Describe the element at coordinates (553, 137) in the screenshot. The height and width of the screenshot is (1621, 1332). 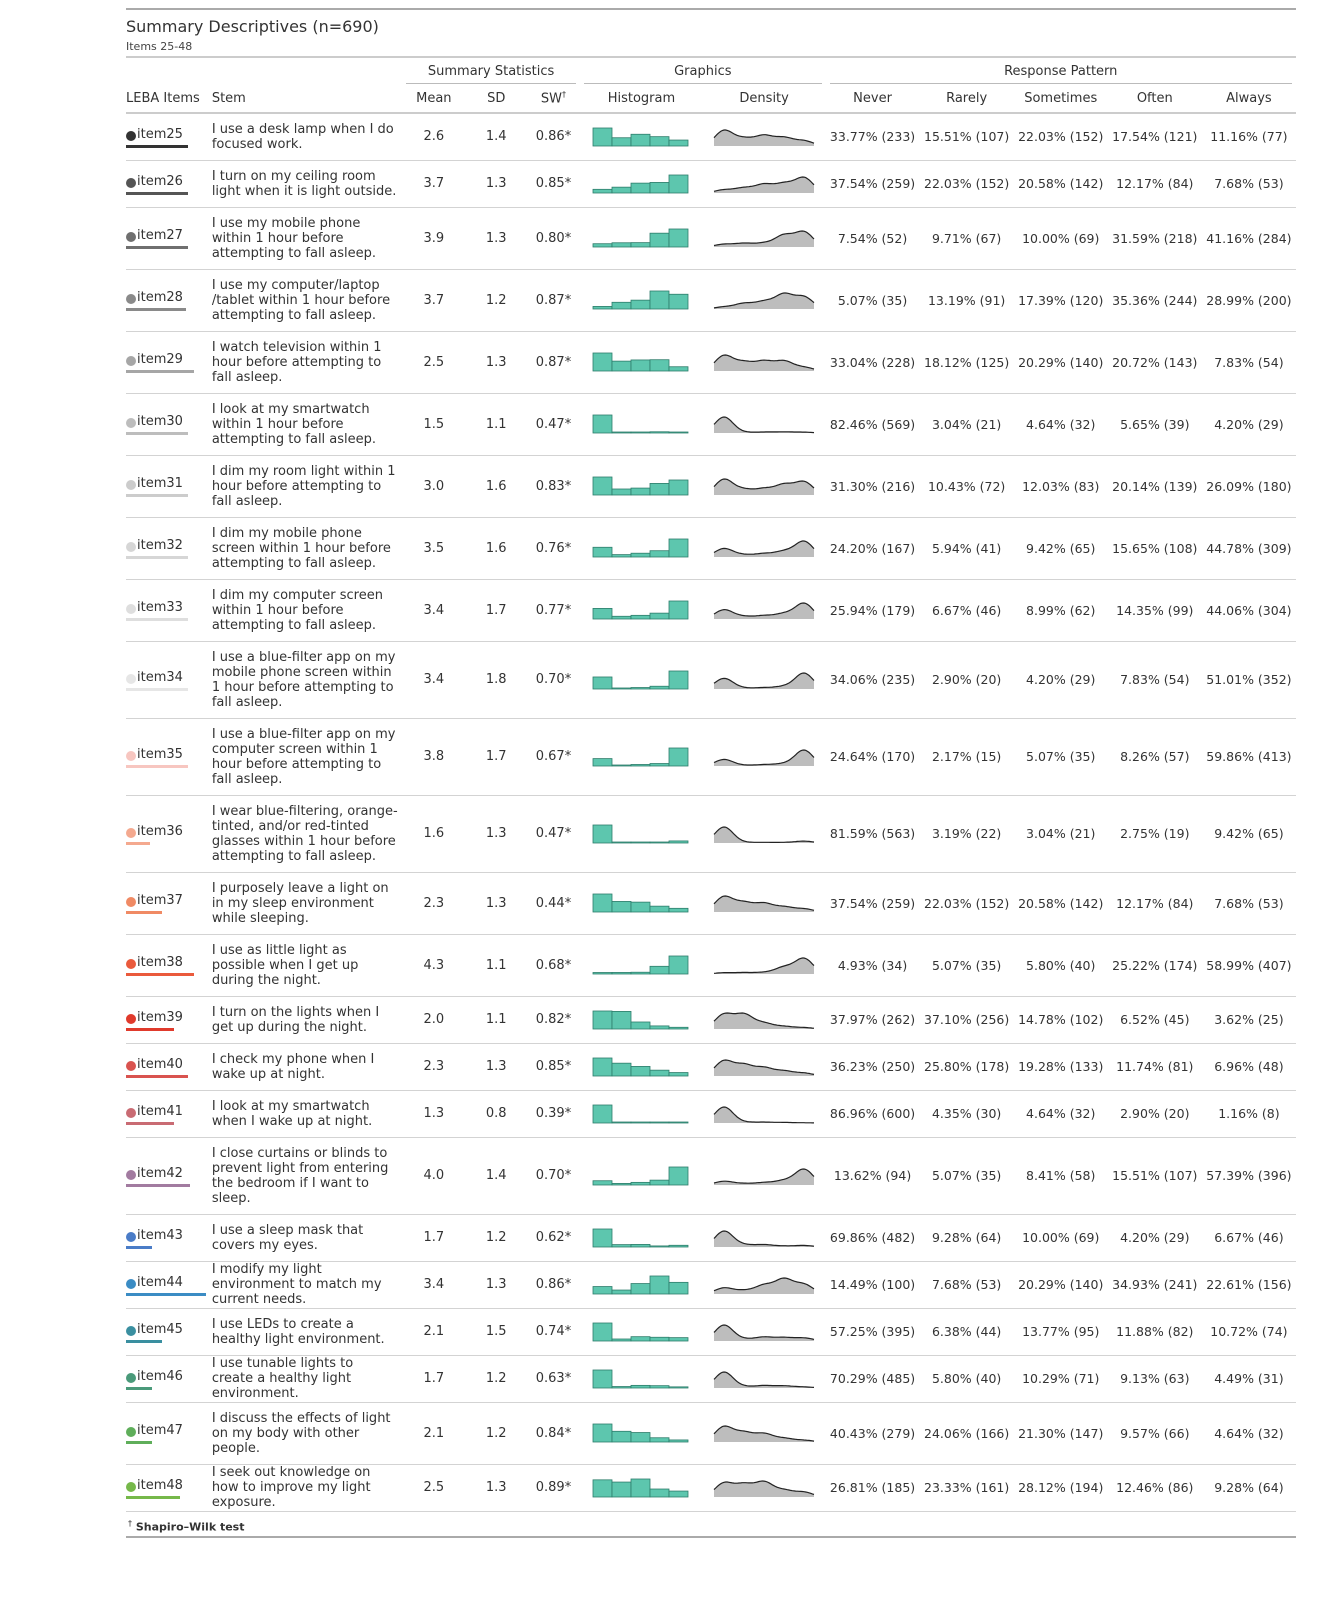
I see `stat-sw: 0.86*` at that location.